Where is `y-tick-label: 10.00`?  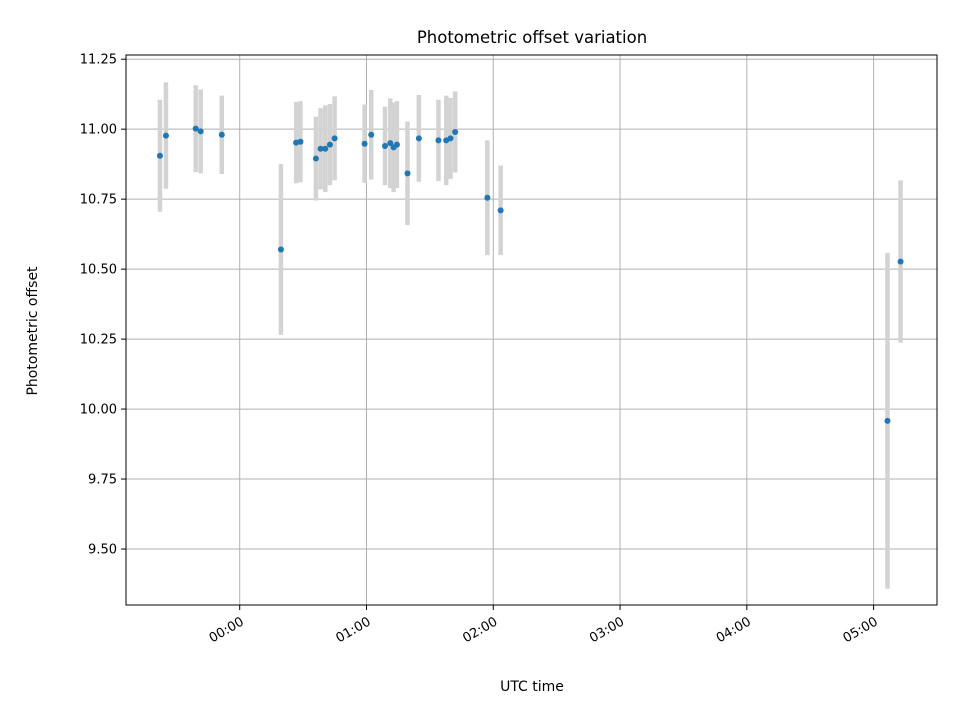 y-tick-label: 10.00 is located at coordinates (98, 410).